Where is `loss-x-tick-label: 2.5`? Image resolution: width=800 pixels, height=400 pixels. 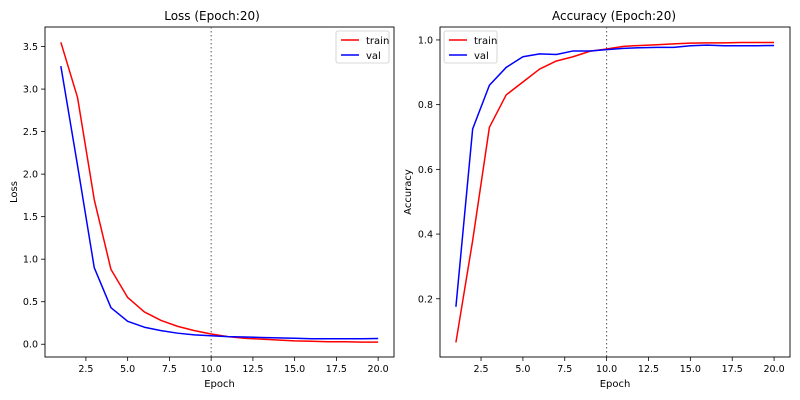
loss-x-tick-label: 2.5 is located at coordinates (85, 369).